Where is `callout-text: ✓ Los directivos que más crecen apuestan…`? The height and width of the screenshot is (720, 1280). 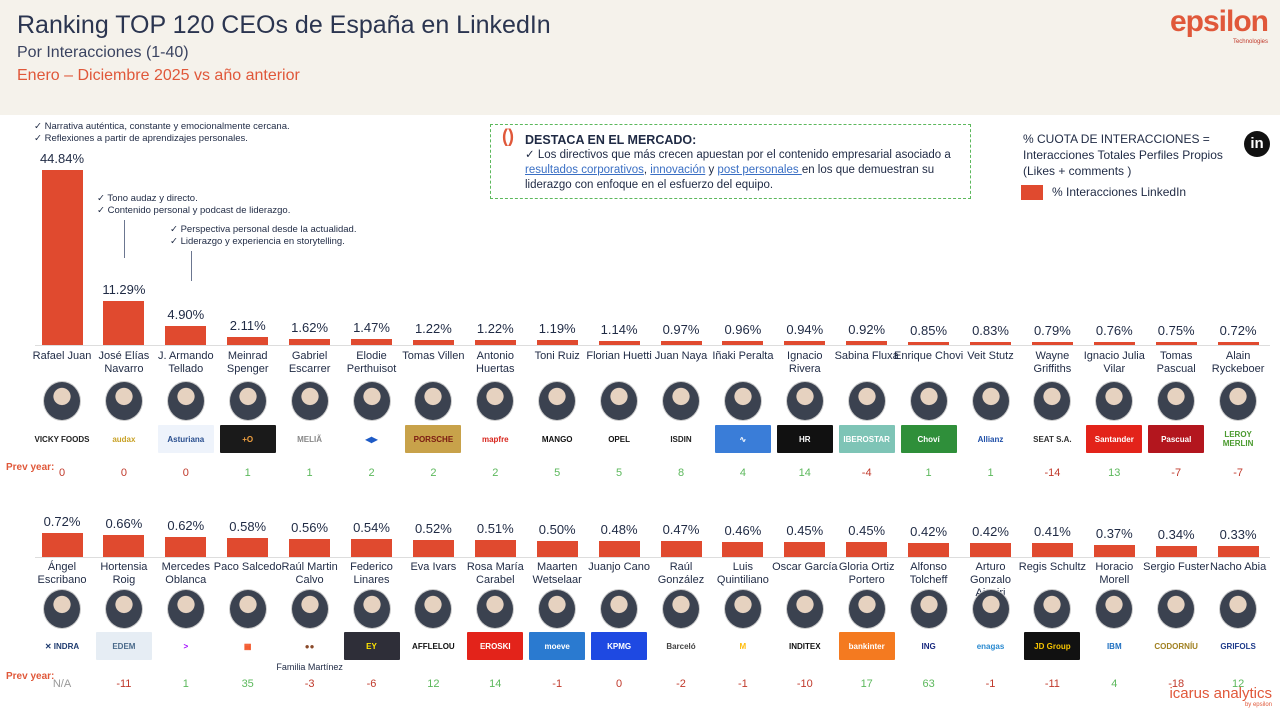
callout-text: ✓ Los directivos que más crecen apuestan… is located at coordinates (738, 170).